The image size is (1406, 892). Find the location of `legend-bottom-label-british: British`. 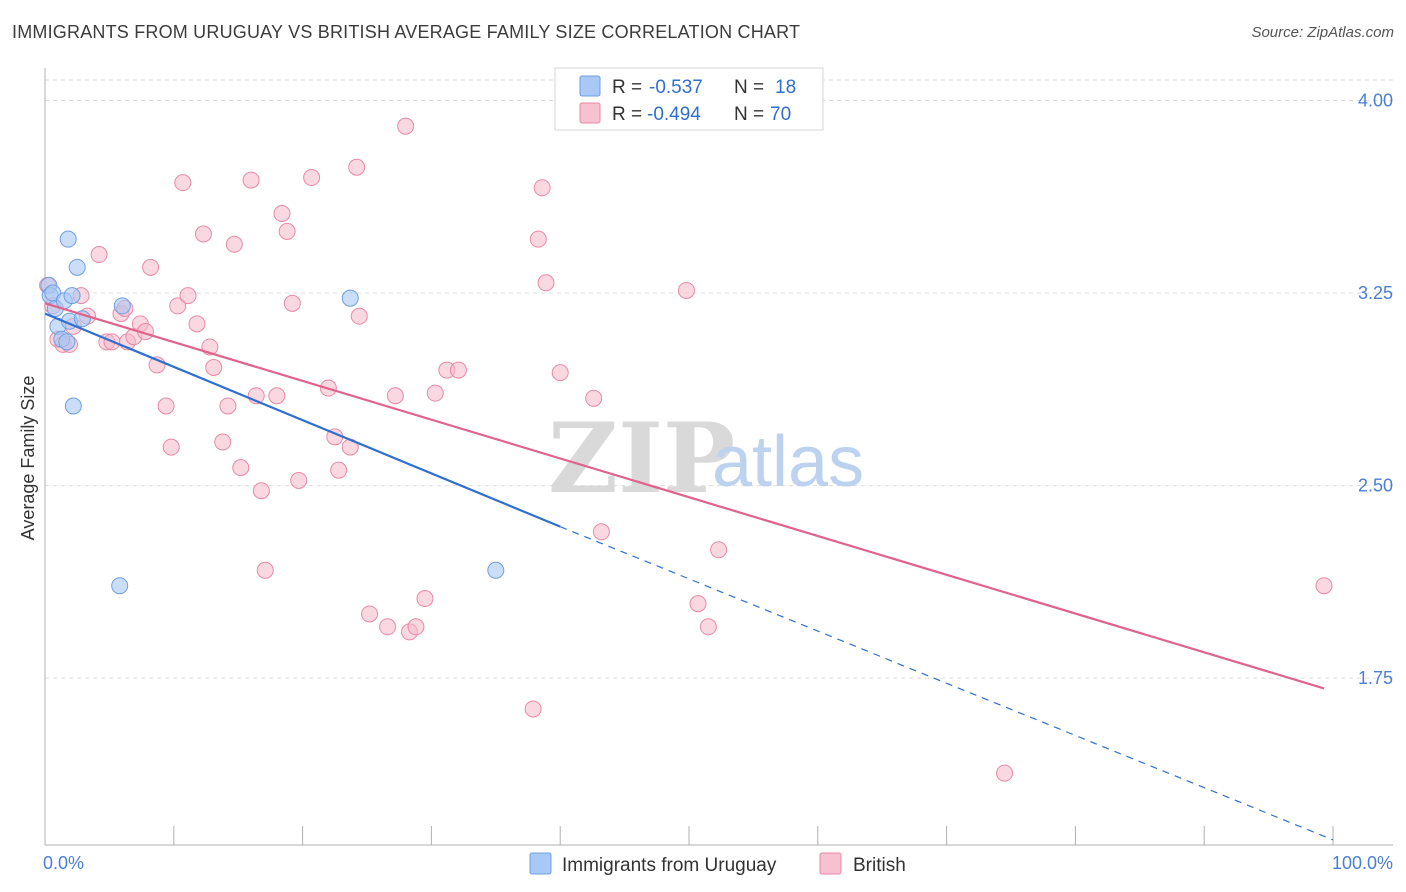

legend-bottom-label-british: British is located at coordinates (879, 865).